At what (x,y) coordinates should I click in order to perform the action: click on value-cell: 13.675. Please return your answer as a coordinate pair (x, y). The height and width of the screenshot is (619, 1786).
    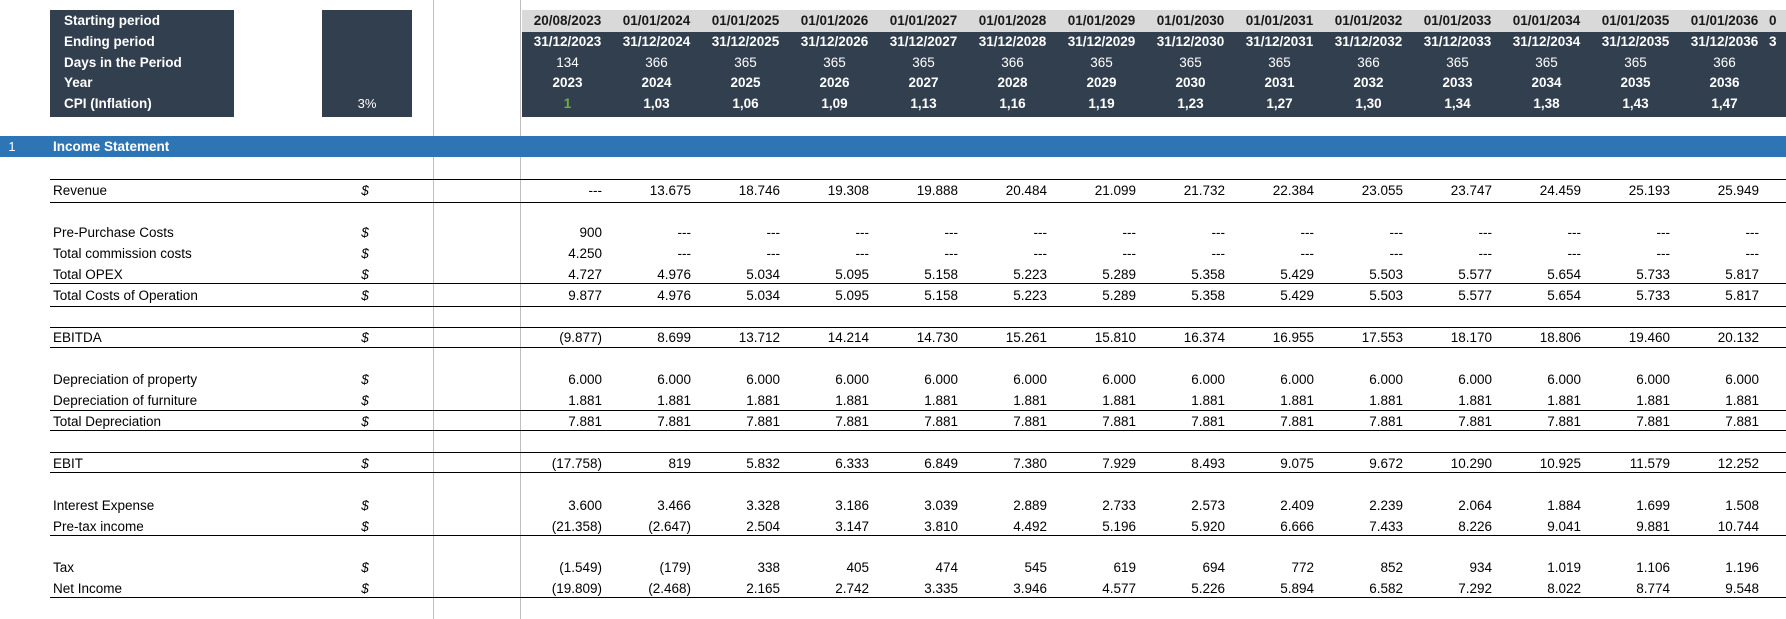
    Looking at the image, I should click on (670, 190).